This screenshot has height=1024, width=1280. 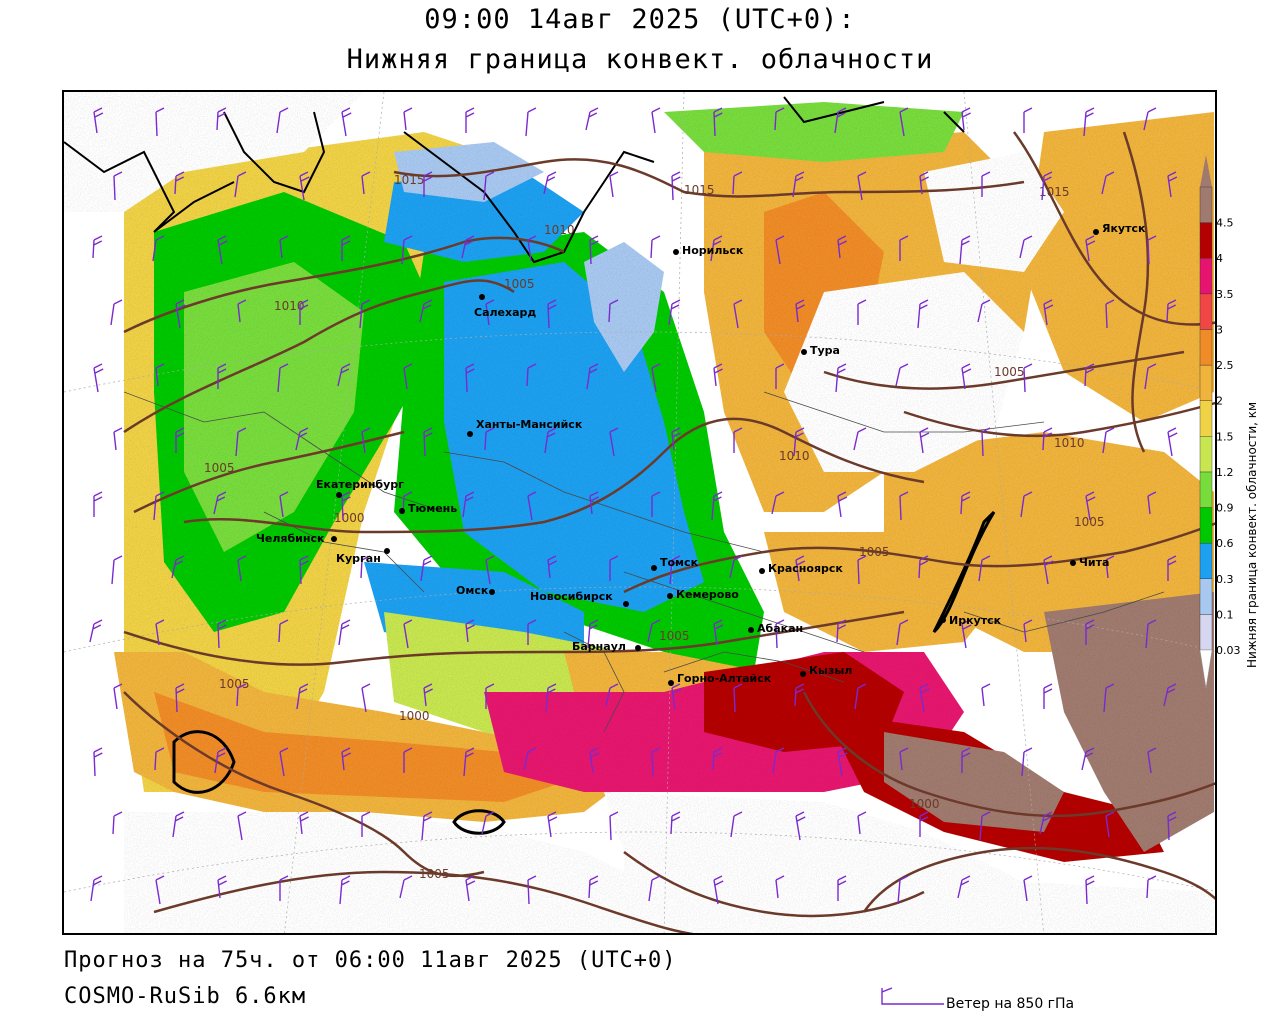 What do you see at coordinates (234, 684) in the screenshot?
I see `isobar-label: 1005` at bounding box center [234, 684].